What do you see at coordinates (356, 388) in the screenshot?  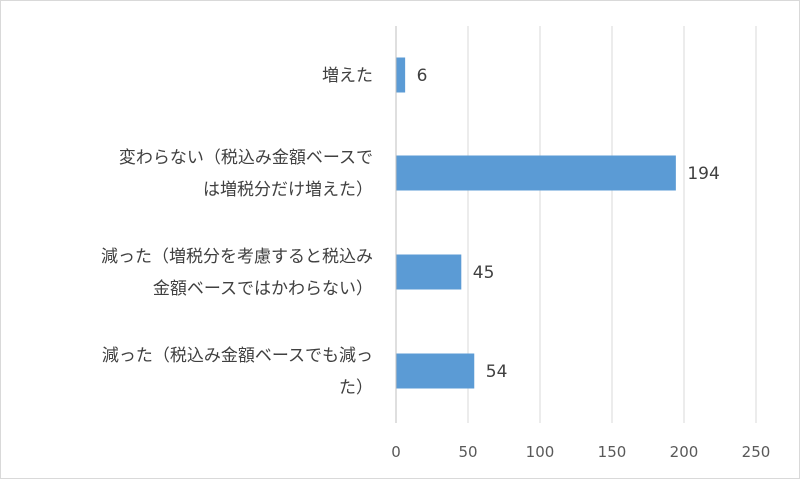 I see `category-label: た）` at bounding box center [356, 388].